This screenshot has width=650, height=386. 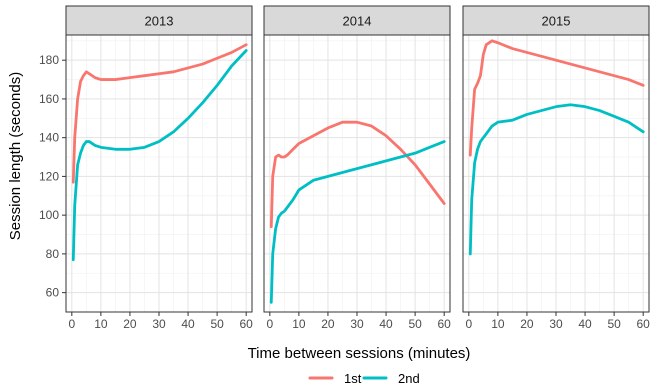 I want to click on legend-label: 2nd, so click(x=409, y=378).